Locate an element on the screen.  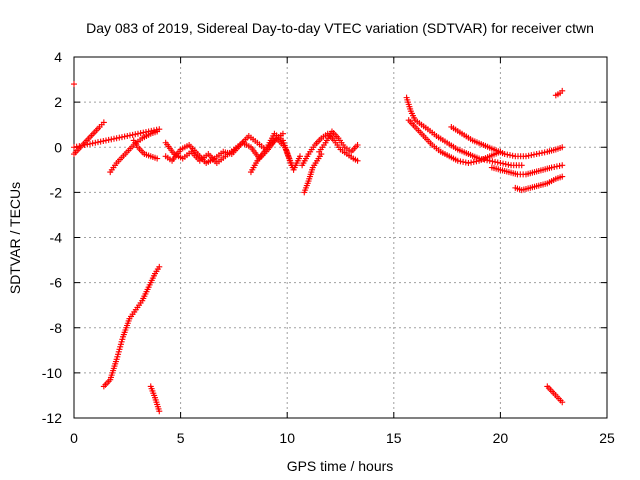
series-arc-g is located at coordinates (266, 153).